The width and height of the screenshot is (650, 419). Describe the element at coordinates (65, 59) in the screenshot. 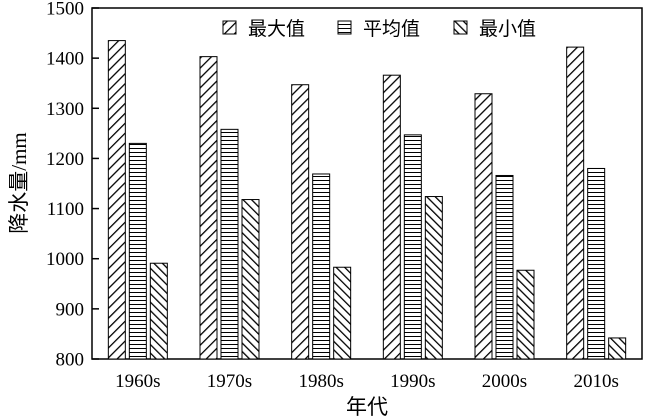

I see `y-tick-label: 1400` at that location.